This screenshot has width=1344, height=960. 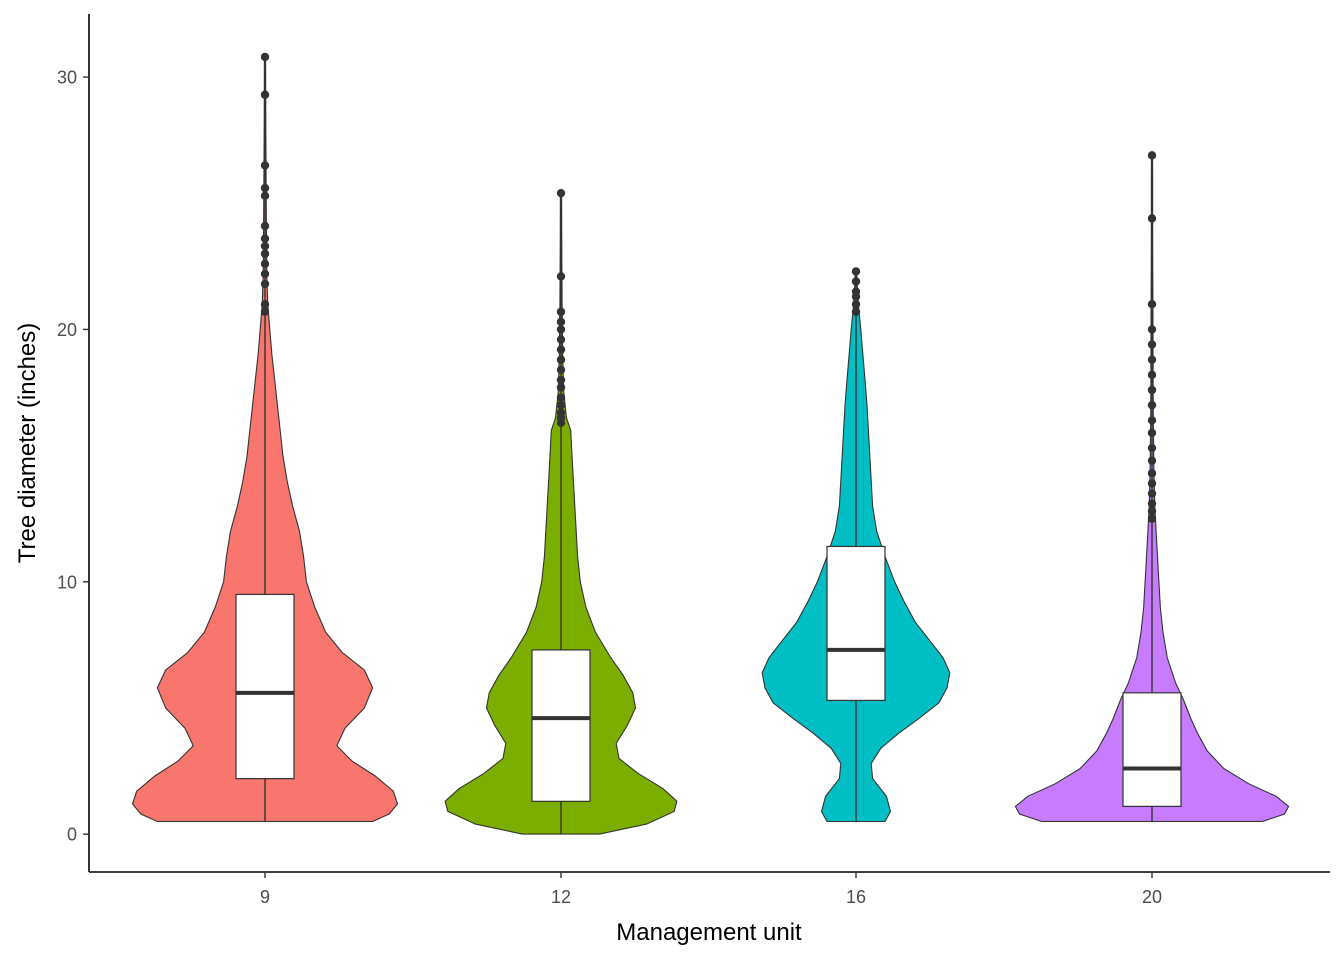 I want to click on y-tick-label: 30, so click(x=67, y=78).